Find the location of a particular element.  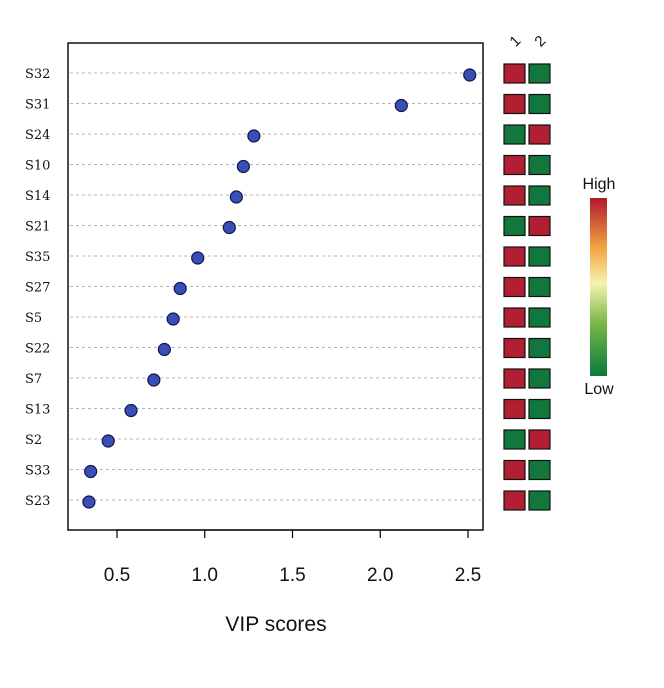

y-tick-label: S31 is located at coordinates (37, 105).